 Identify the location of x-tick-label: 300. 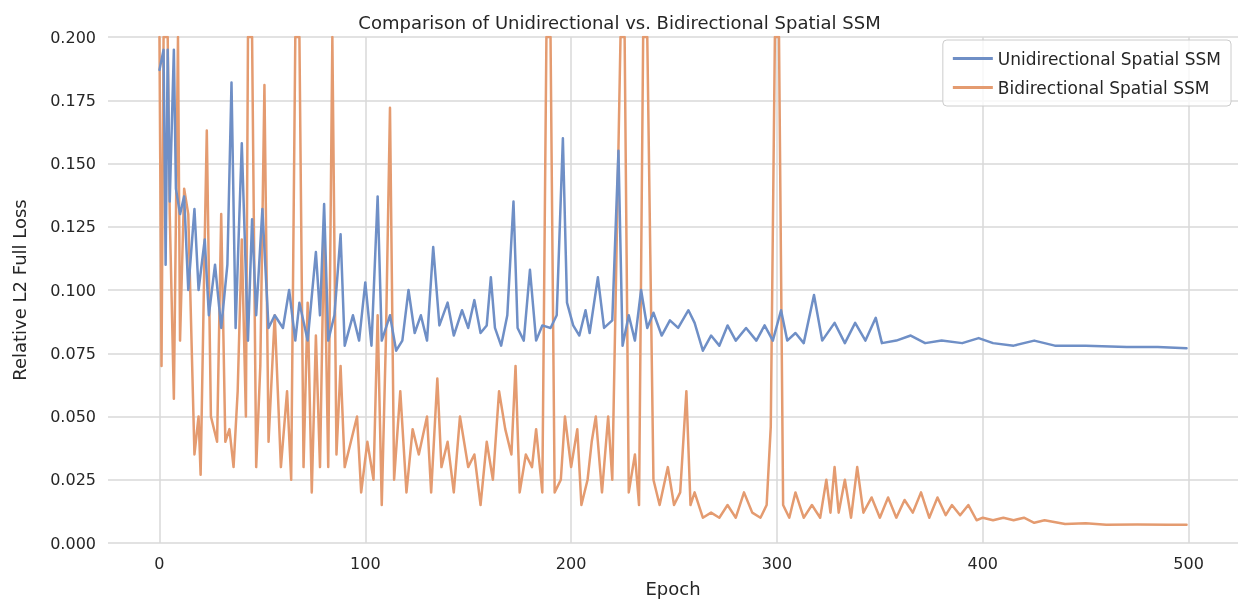
(777, 563).